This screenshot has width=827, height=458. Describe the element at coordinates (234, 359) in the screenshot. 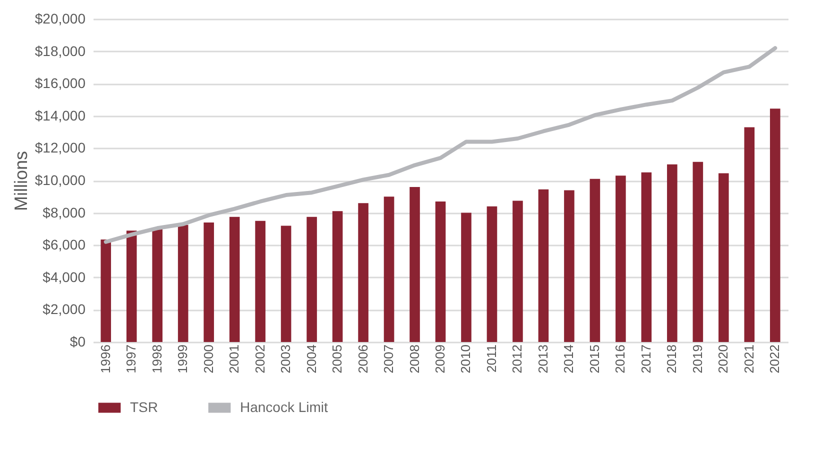

I see `x-tick-label: 2001` at that location.